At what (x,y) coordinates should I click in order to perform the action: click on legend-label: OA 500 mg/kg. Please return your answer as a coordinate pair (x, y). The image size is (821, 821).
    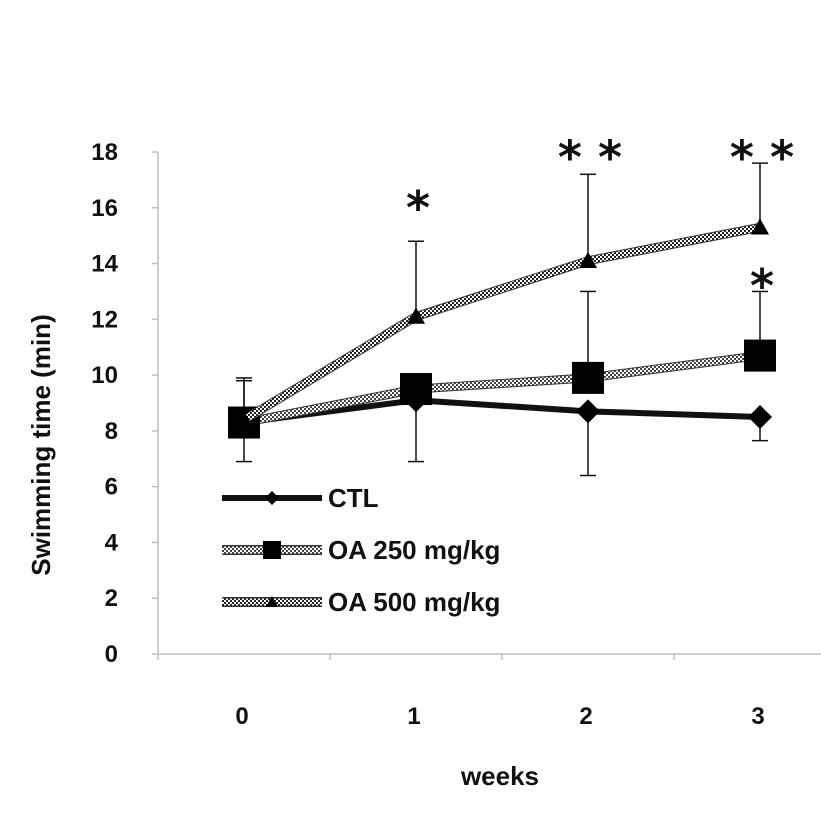
    Looking at the image, I should click on (414, 602).